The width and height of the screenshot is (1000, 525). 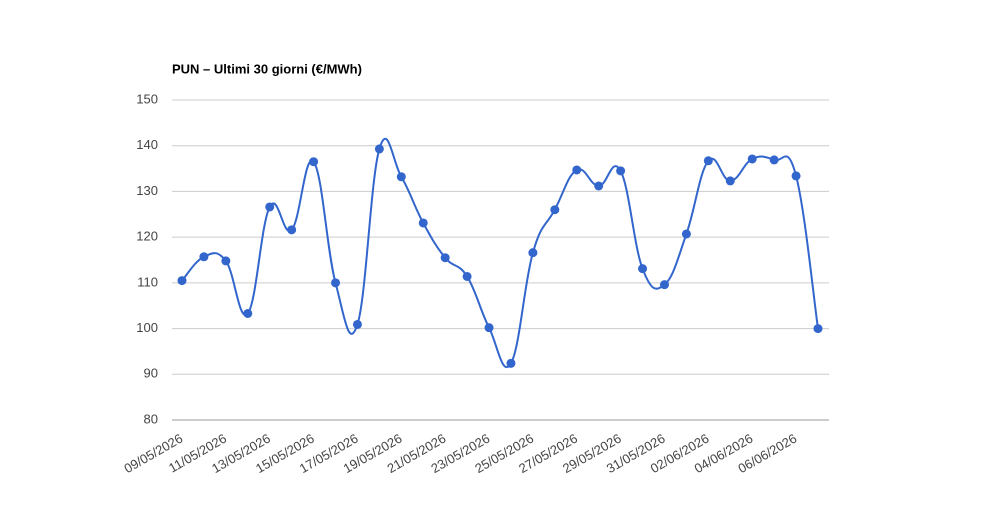 What do you see at coordinates (147, 190) in the screenshot?
I see `y-tick-label: 130` at bounding box center [147, 190].